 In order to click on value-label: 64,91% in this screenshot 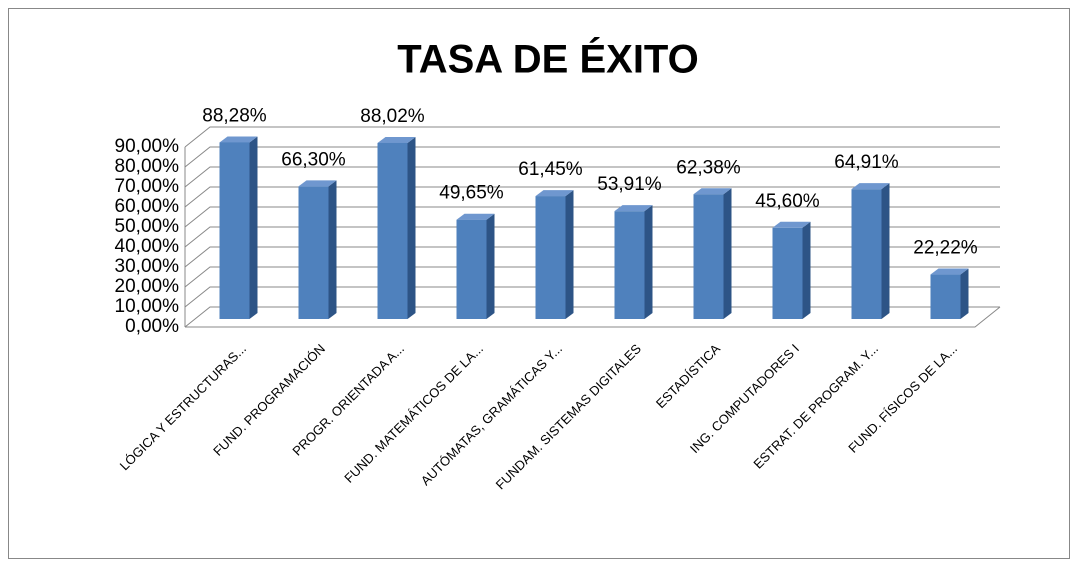, I will do `click(866, 162)`.